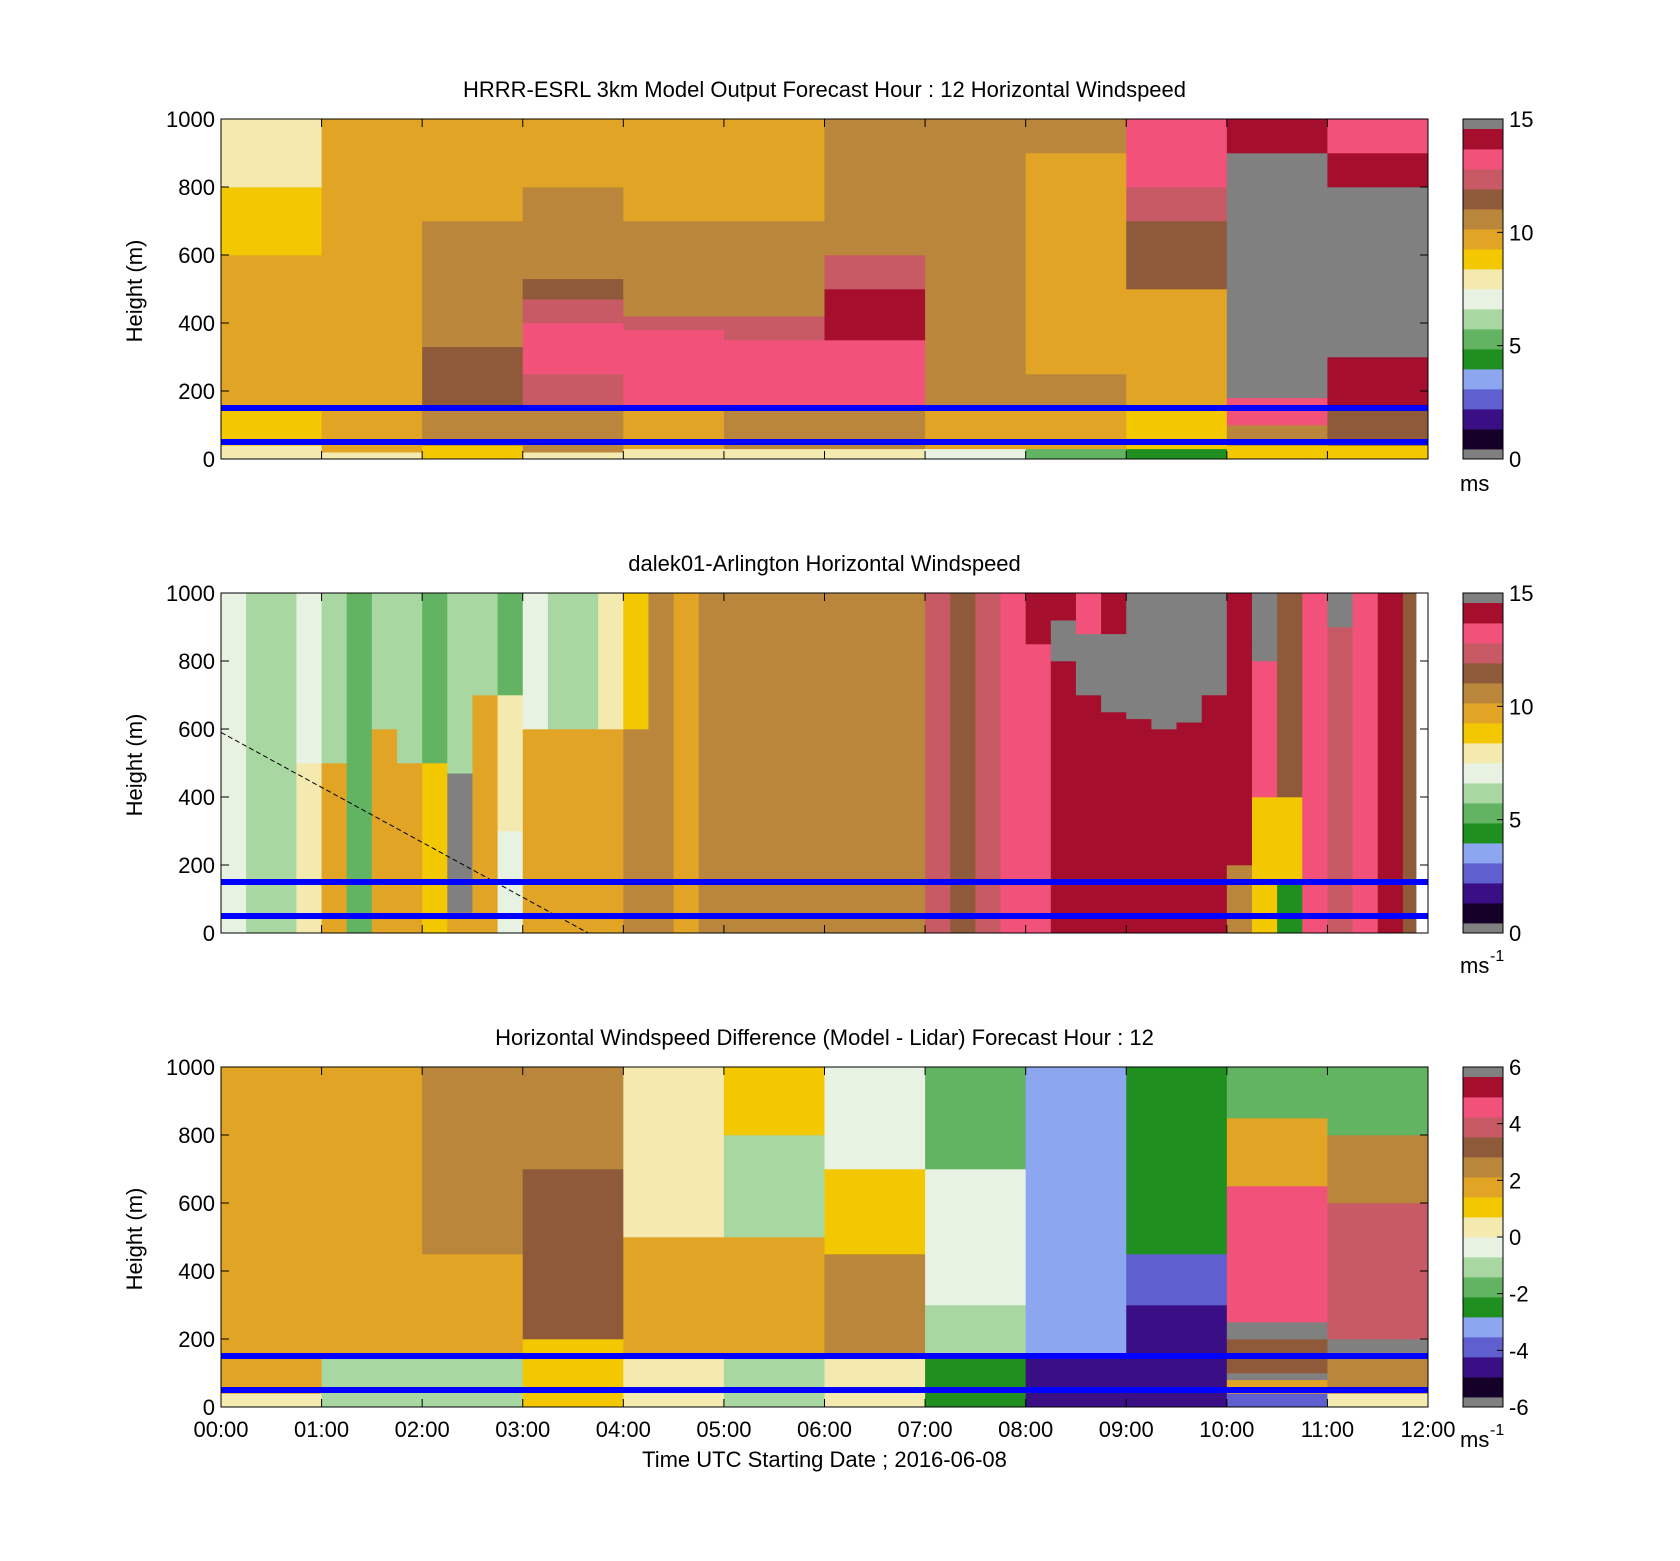 The width and height of the screenshot is (1680, 1561). What do you see at coordinates (1126, 1429) in the screenshot?
I see `x-tick-label: 09:00` at bounding box center [1126, 1429].